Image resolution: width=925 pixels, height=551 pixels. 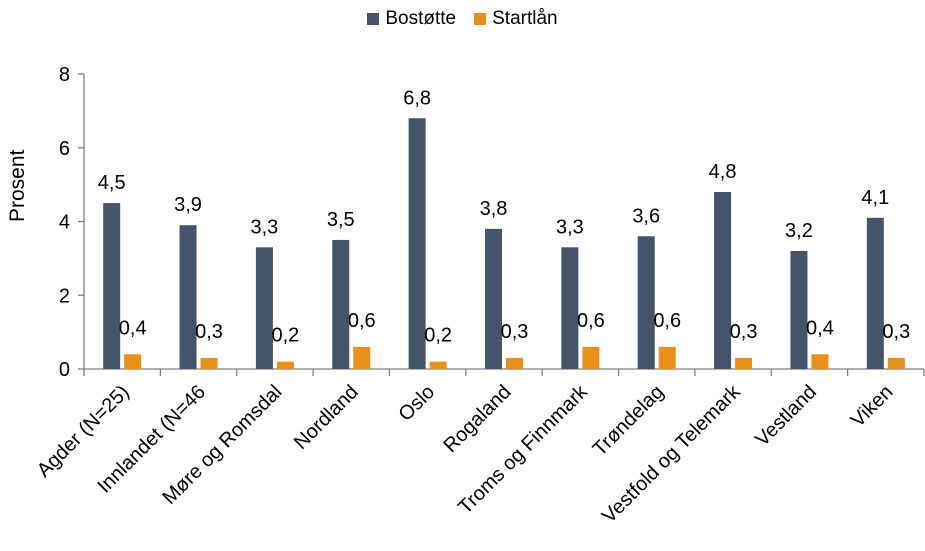 What do you see at coordinates (64, 223) in the screenshot?
I see `y-tick-label: 4` at bounding box center [64, 223].